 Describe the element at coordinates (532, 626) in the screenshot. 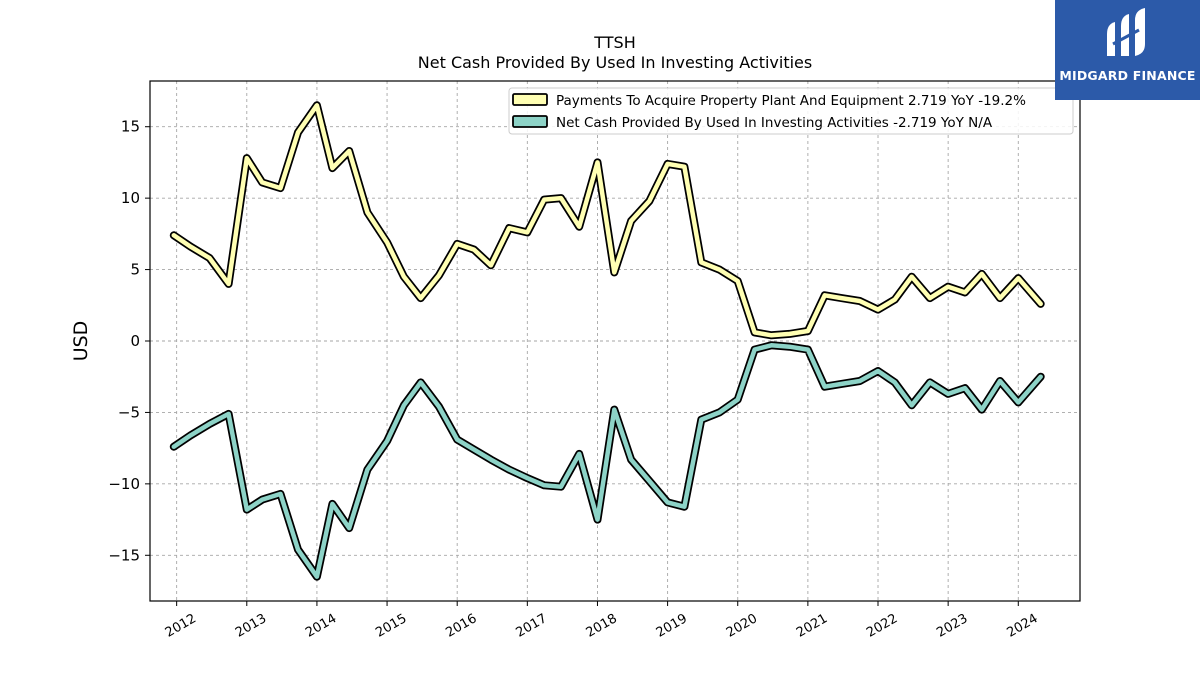

I see `x-tick-label: 2017` at that location.